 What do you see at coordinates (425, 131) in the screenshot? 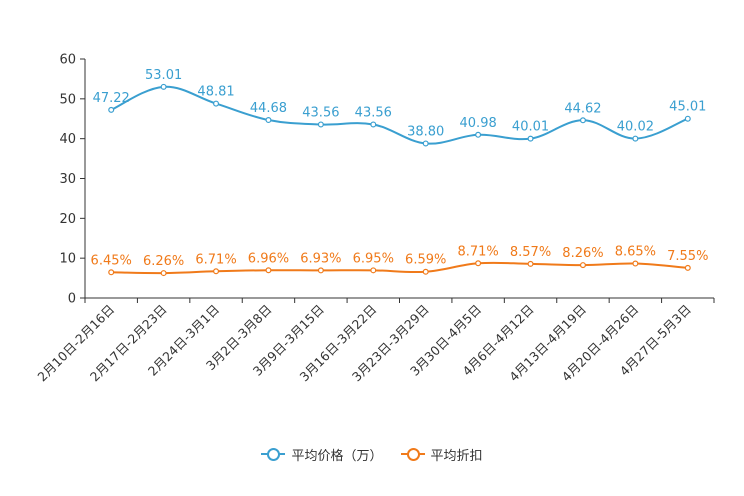
I see `data-label-avg-price: 38.80` at bounding box center [425, 131].